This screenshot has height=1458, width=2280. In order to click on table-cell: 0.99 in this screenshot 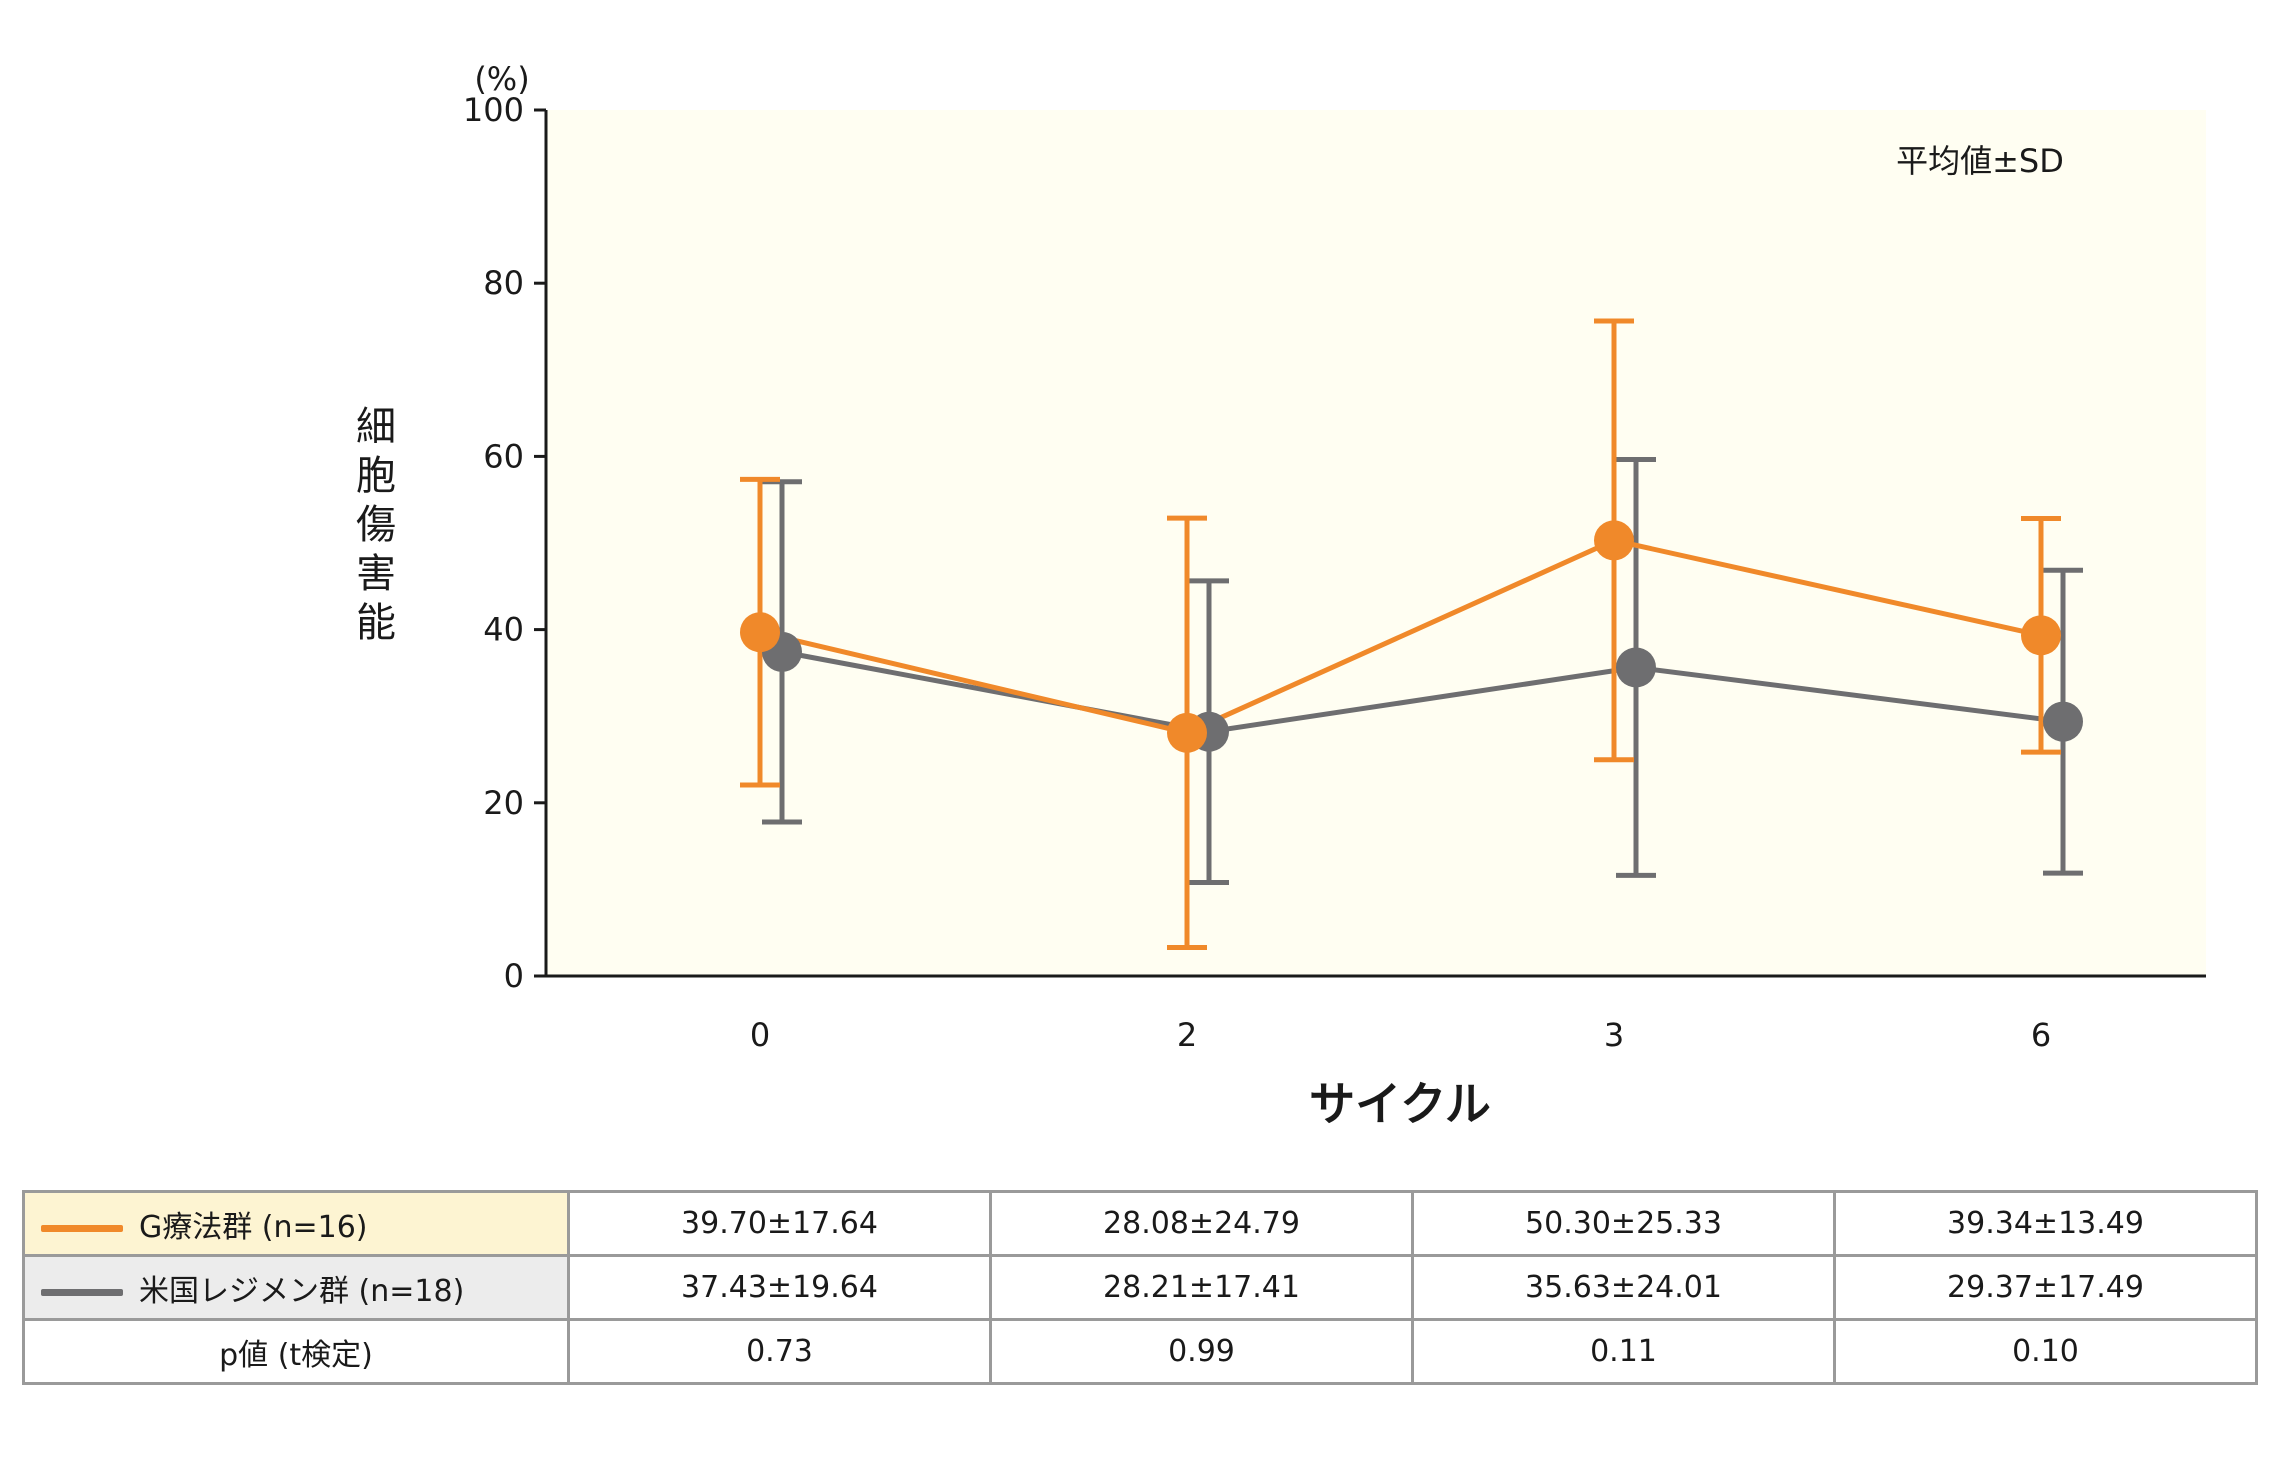, I will do `click(1201, 1351)`.